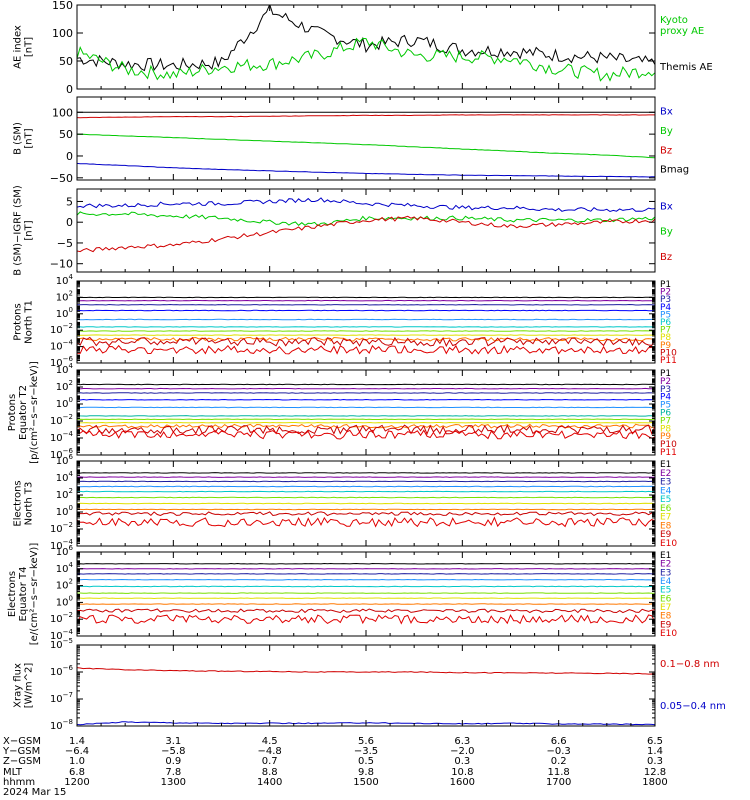 Image resolution: width=750 pixels, height=800 pixels. Describe the element at coordinates (366, 486) in the screenshot. I see `series-en-E4` at that location.